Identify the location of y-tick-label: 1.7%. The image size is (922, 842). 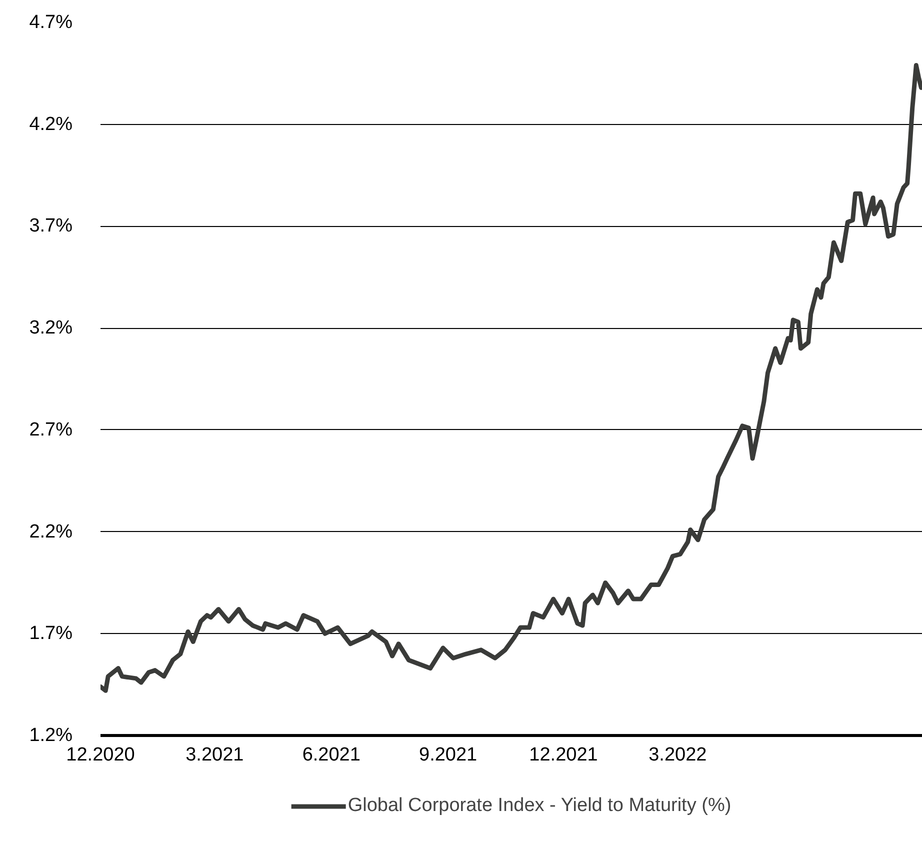
(51, 633).